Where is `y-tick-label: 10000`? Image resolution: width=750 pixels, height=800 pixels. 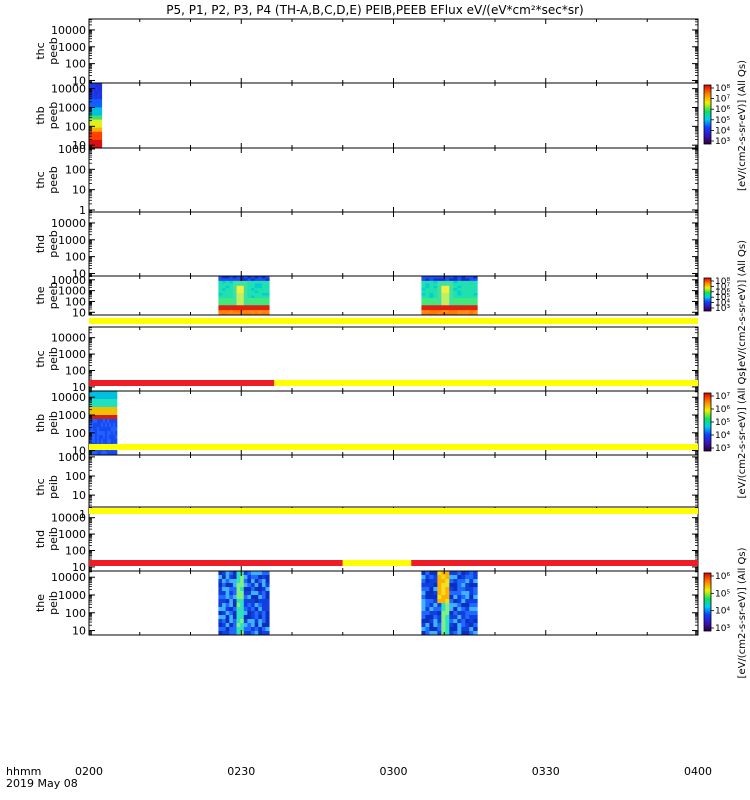
y-tick-label: 10000 is located at coordinates (68, 577).